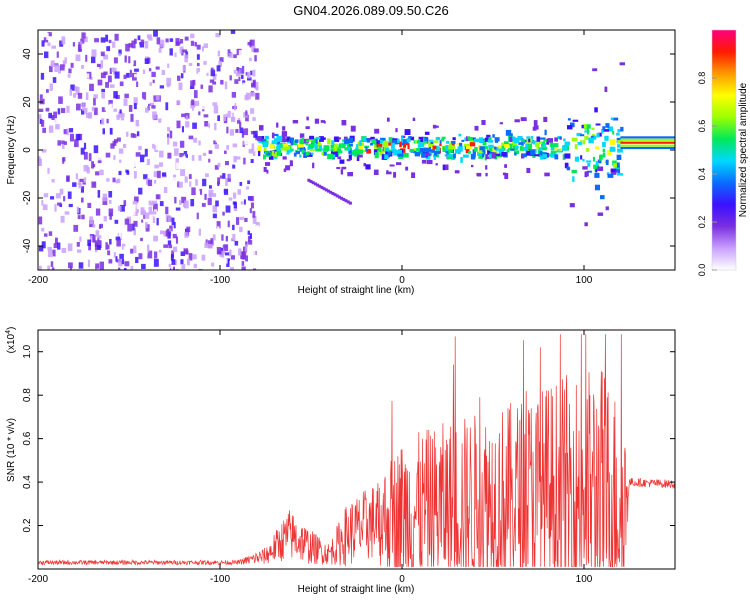  Describe the element at coordinates (27, 395) in the screenshot. I see `snr-y-tick-label: 0.8` at that location.